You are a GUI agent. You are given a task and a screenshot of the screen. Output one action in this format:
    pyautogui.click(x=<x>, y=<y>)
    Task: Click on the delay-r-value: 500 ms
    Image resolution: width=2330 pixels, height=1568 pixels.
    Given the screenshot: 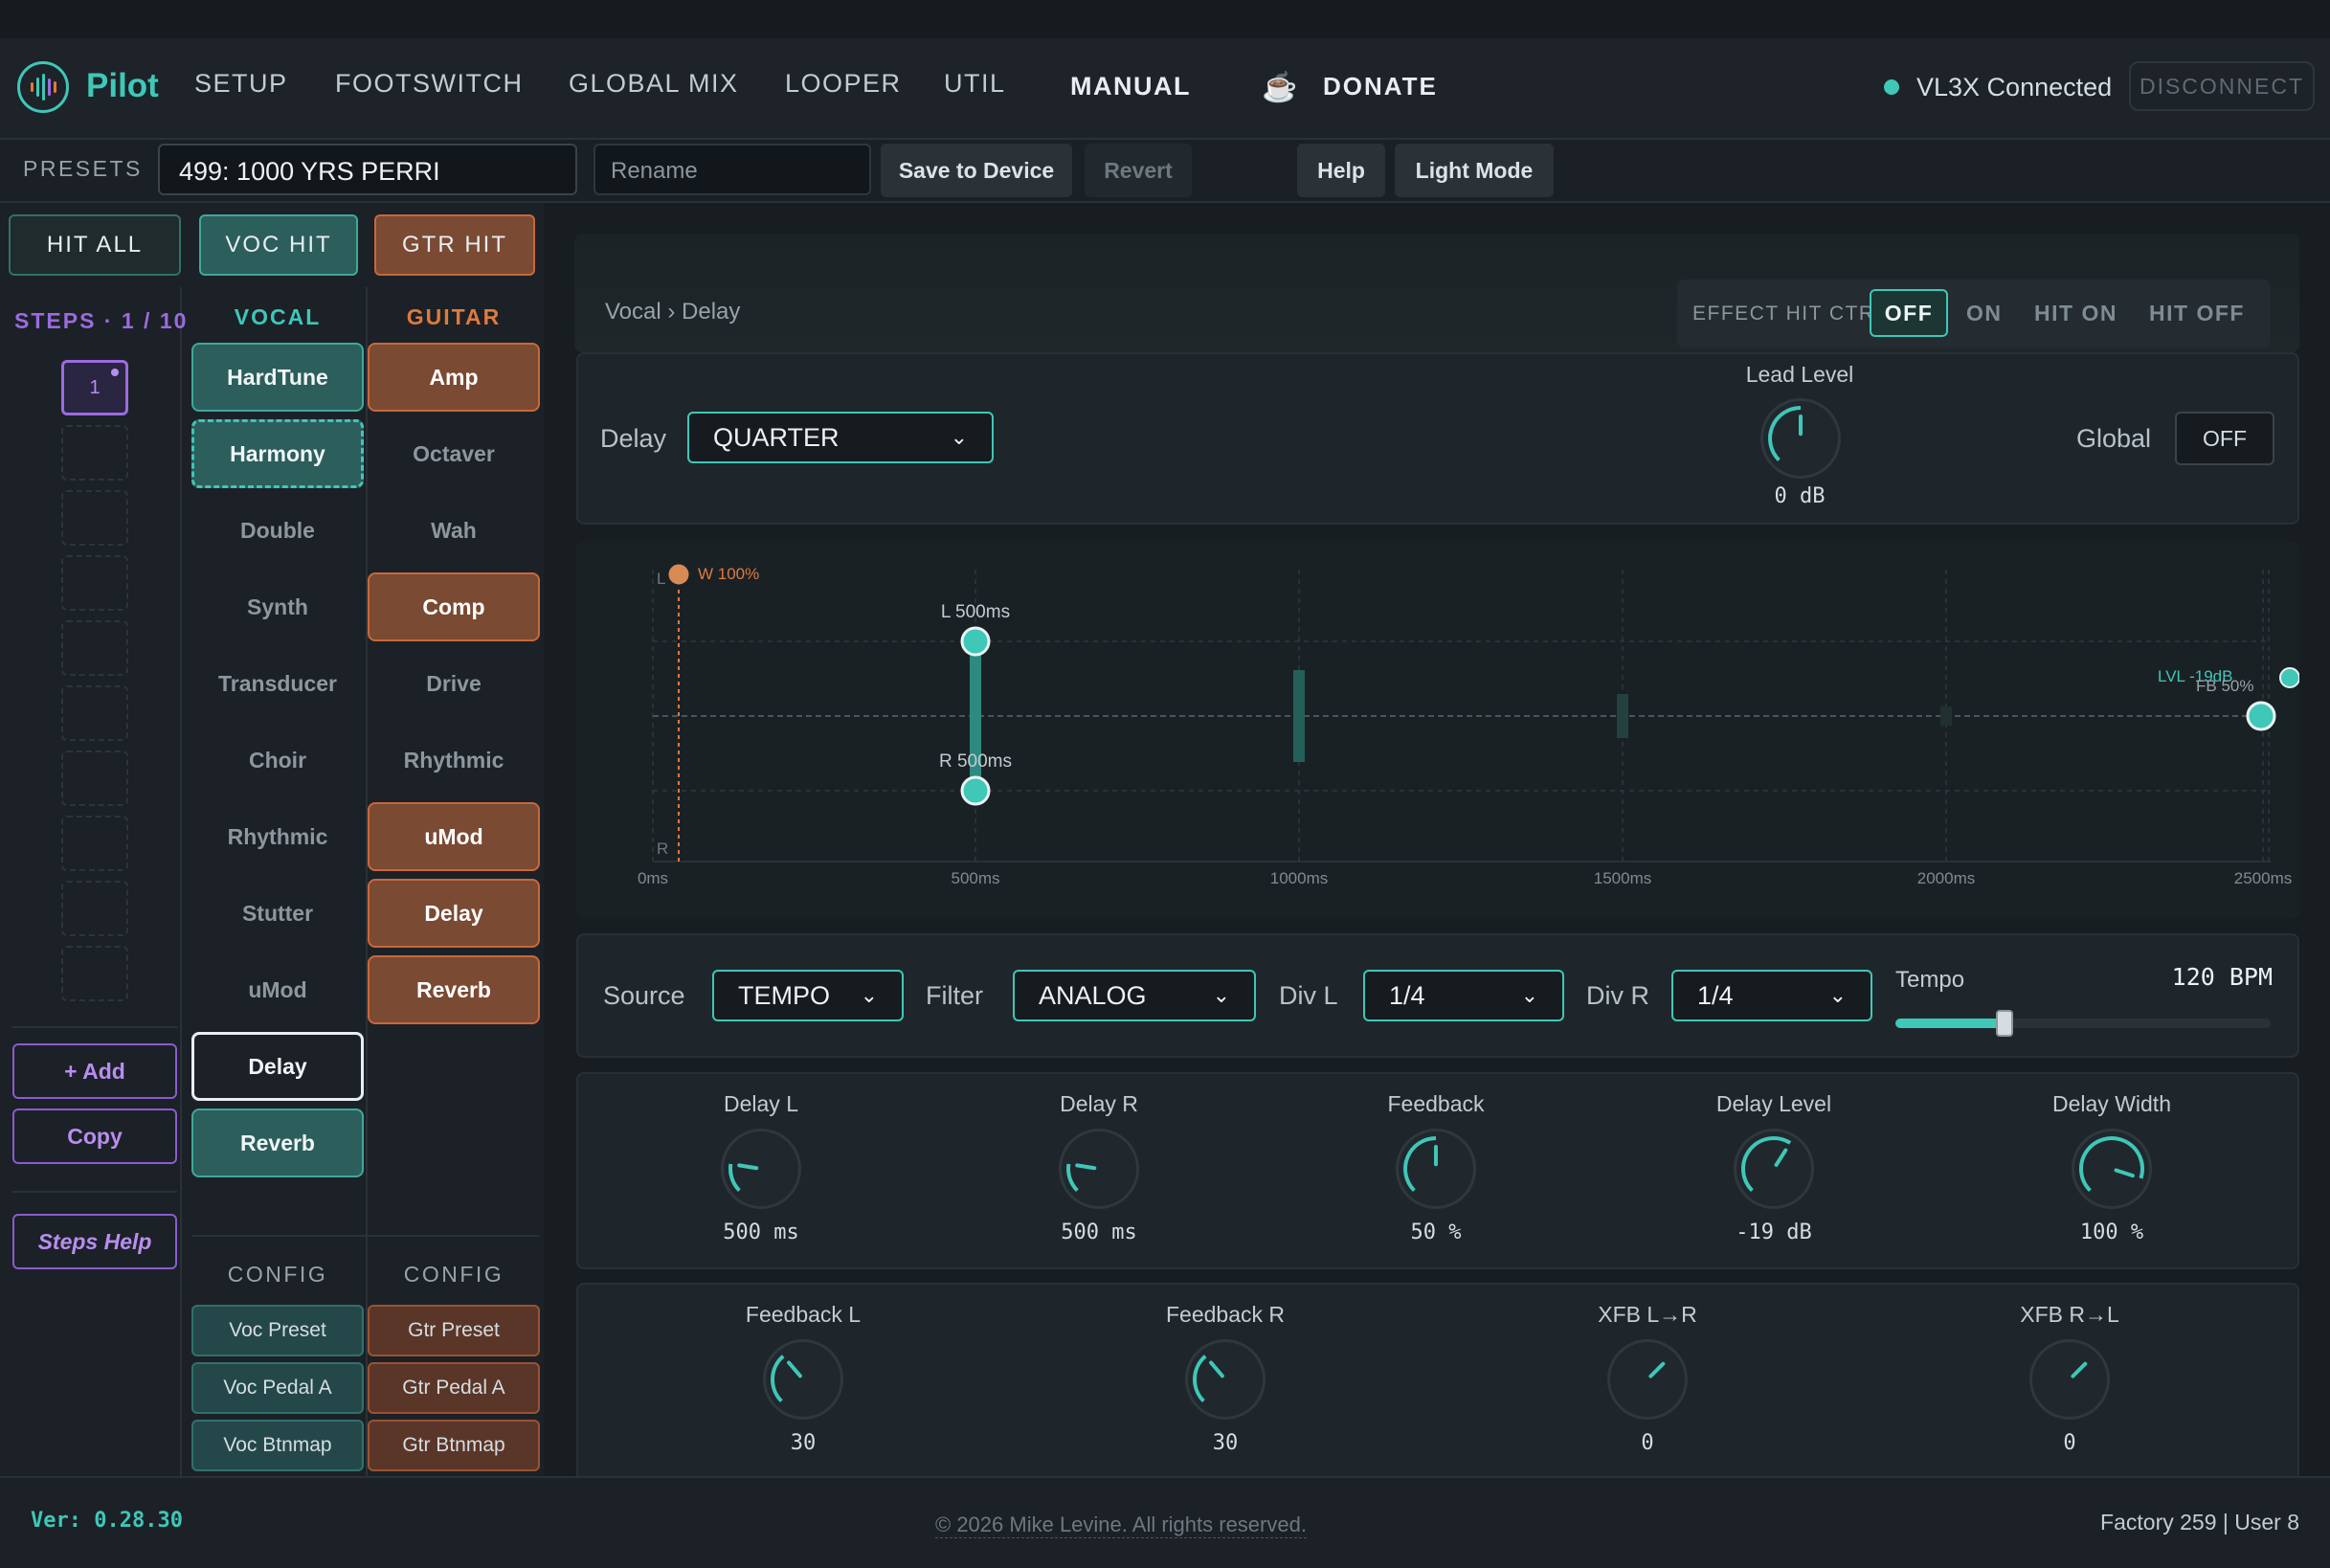 What is the action you would take?
    pyautogui.click(x=1099, y=1233)
    